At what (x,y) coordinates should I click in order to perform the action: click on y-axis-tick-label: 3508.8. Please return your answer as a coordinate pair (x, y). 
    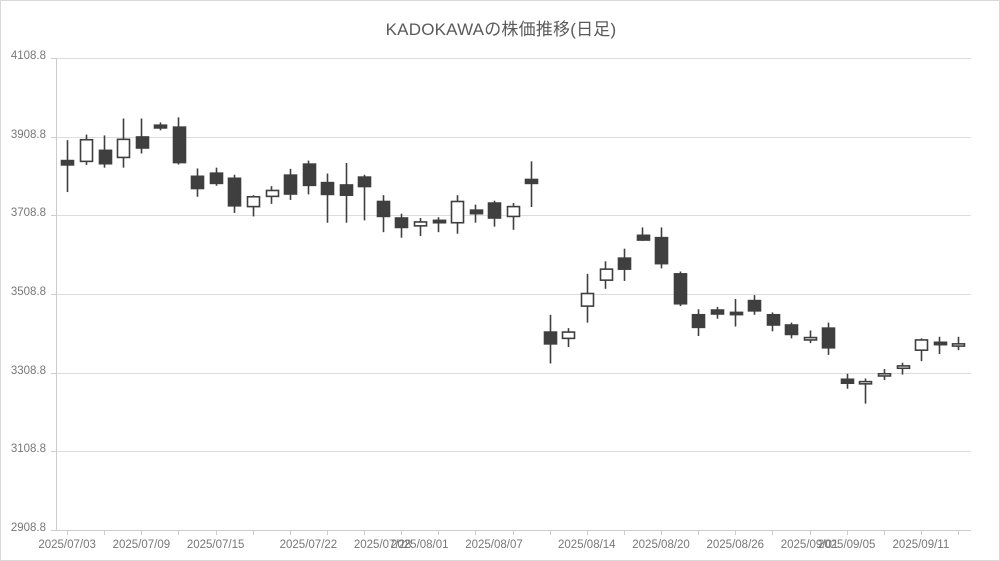
    Looking at the image, I should click on (28, 292).